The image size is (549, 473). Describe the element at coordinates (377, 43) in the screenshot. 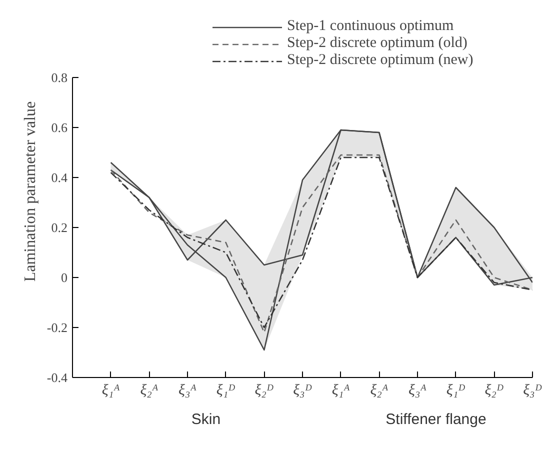

I see `legend-label: Step-2 discrete optimum (old)` at that location.